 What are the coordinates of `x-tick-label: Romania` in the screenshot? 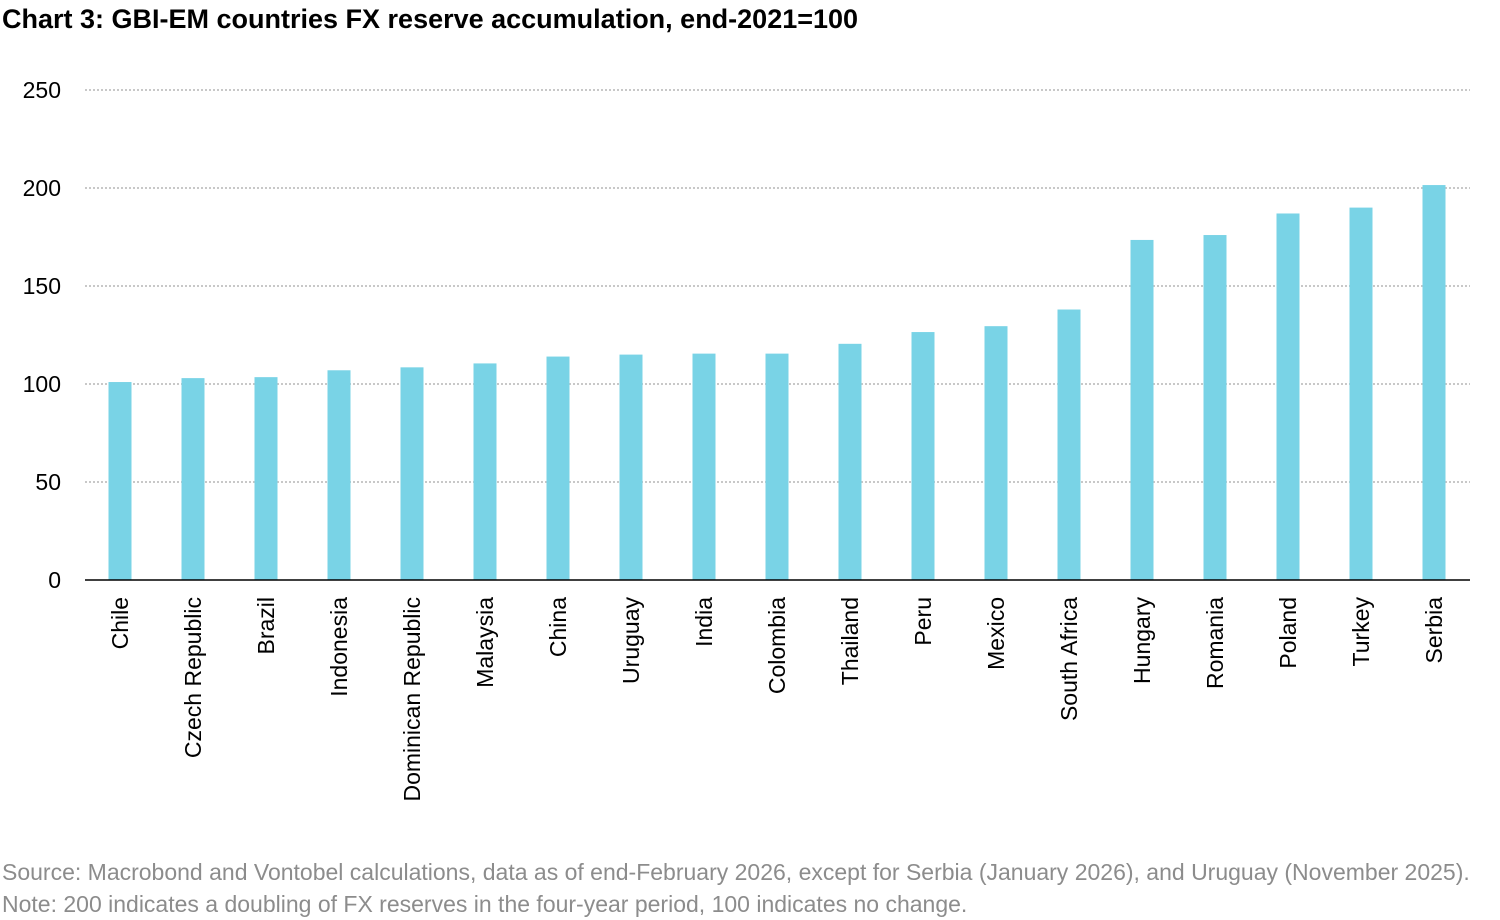 It's located at (1215, 643).